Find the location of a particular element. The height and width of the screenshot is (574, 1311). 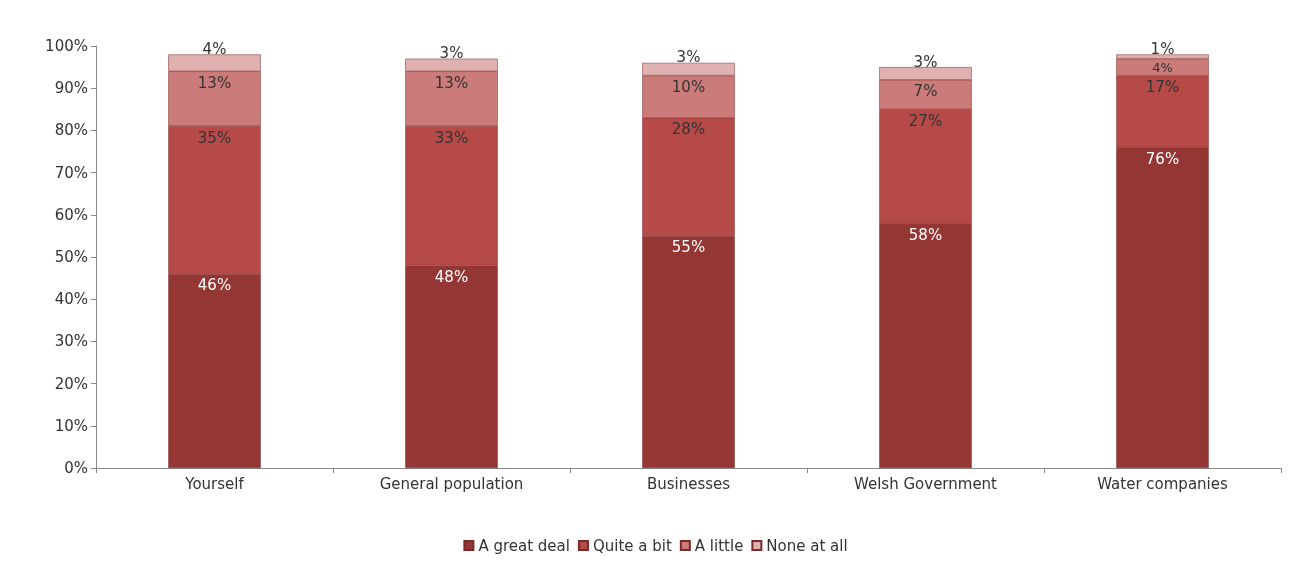

data-label: 33% is located at coordinates (451, 137).